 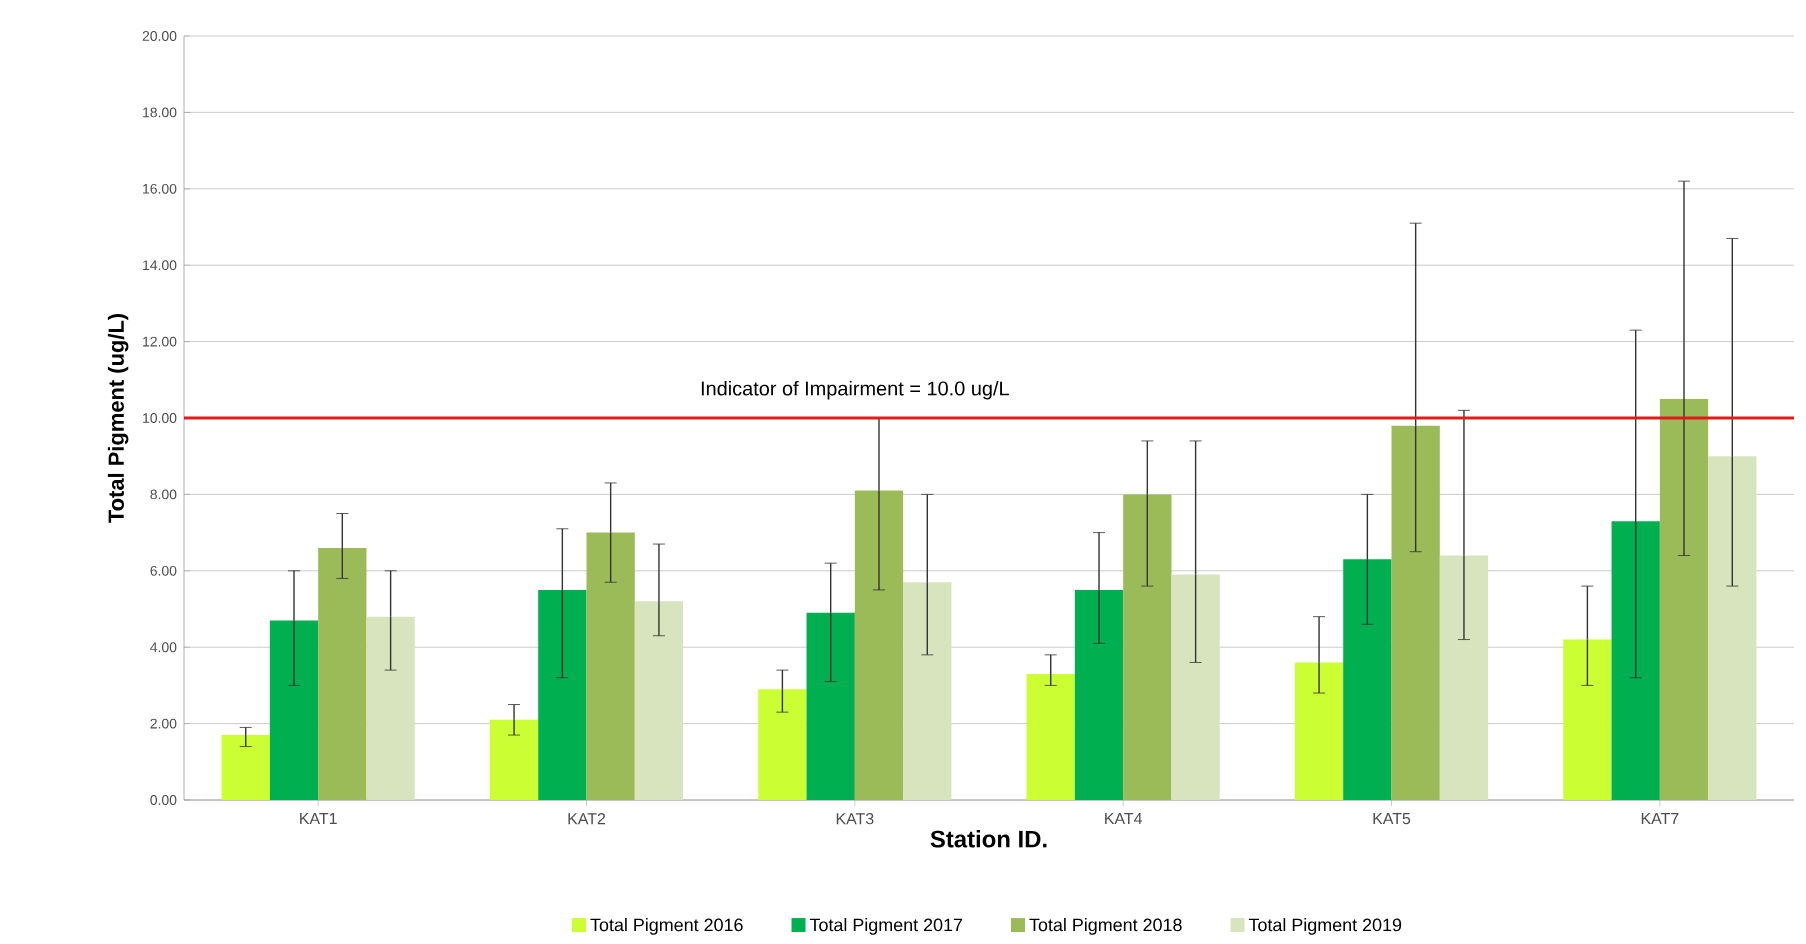 I want to click on y-axis-title: Total Pigment (ug/L), so click(x=118, y=418).